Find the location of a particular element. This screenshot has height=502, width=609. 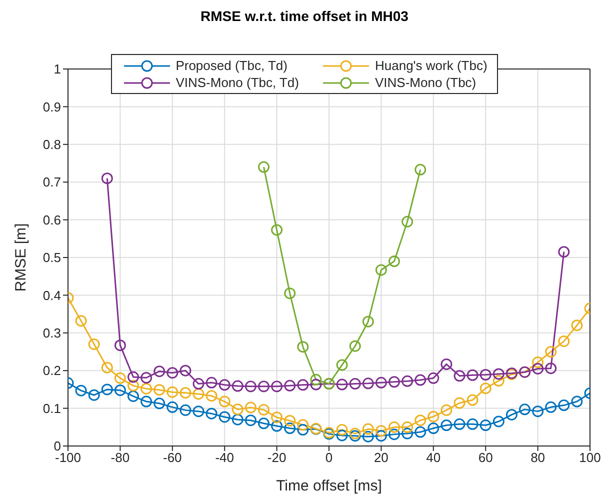

x-tick-label: -40 is located at coordinates (224, 458).